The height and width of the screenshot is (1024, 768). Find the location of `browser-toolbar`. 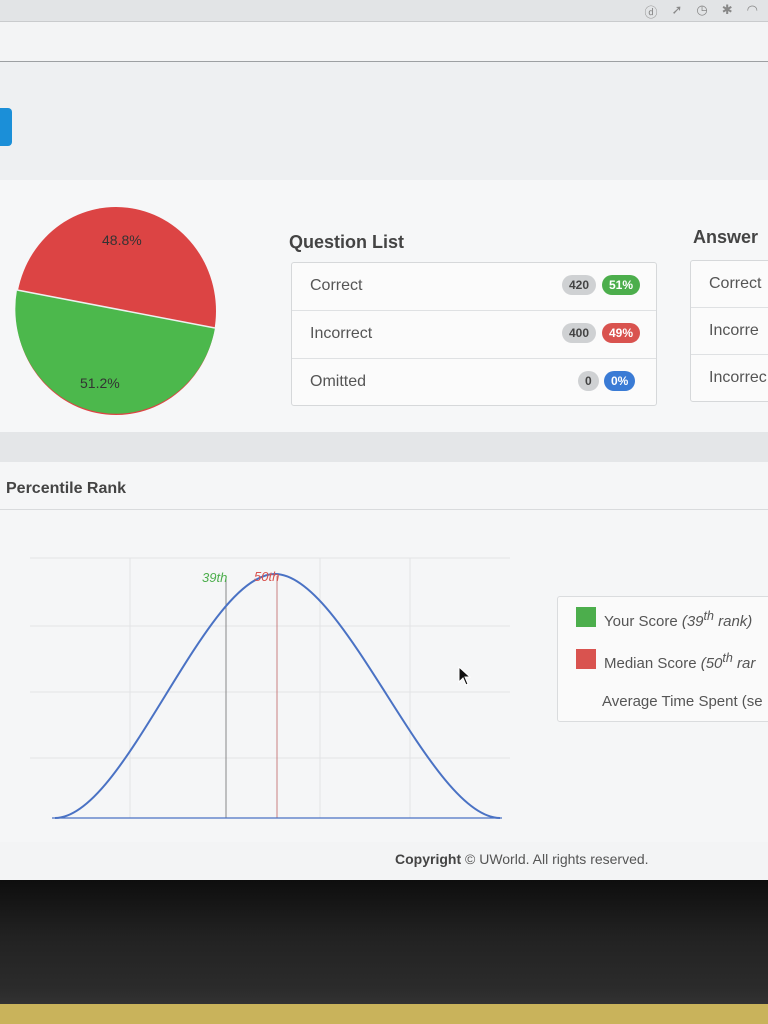

browser-toolbar is located at coordinates (384, 42).